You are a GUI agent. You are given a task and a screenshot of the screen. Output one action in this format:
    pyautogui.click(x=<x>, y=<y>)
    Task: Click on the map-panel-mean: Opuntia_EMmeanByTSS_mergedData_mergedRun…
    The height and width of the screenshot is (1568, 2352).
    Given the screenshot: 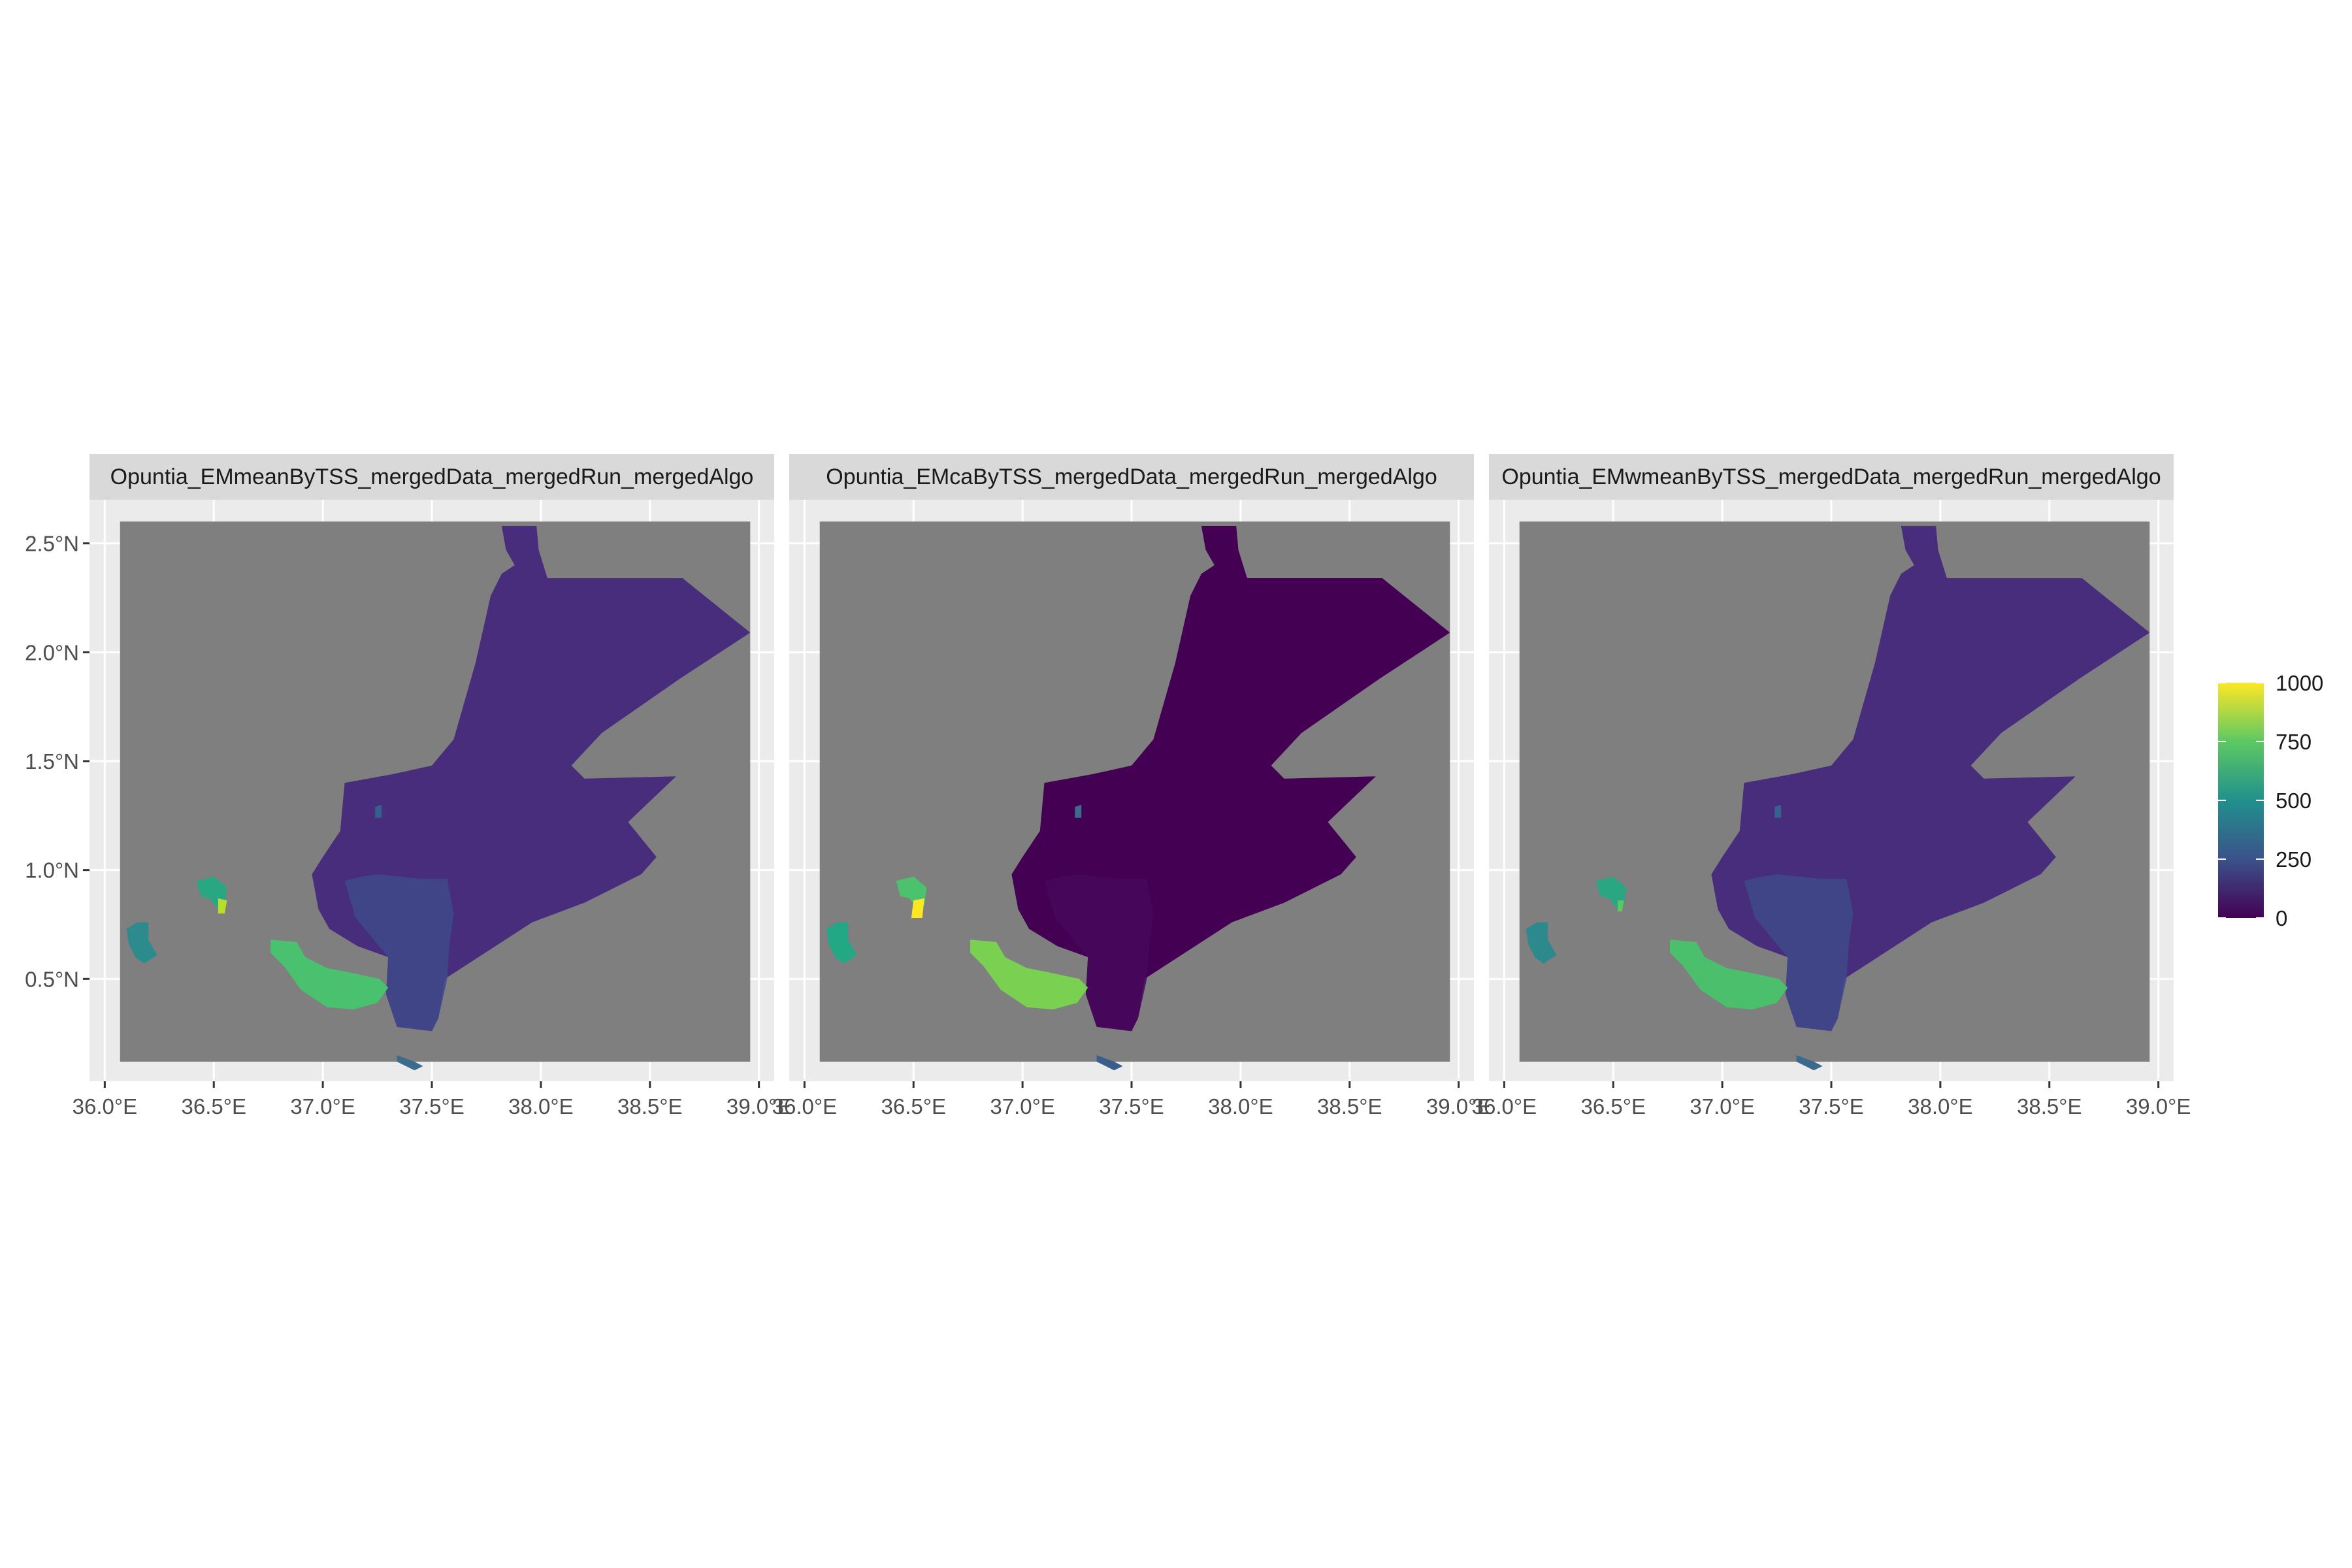 What is the action you would take?
    pyautogui.click(x=432, y=786)
    